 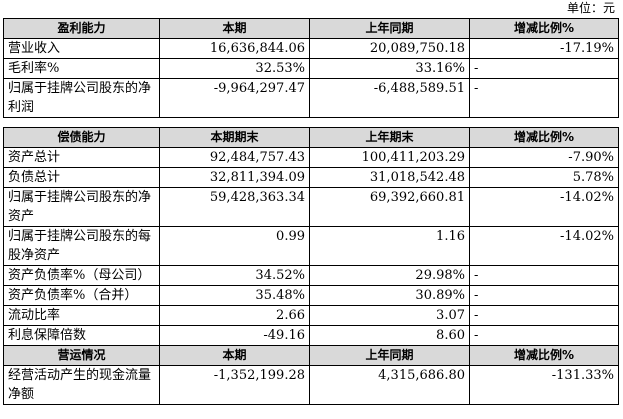 I want to click on row-label: 利息保障倍数, so click(x=81, y=335).